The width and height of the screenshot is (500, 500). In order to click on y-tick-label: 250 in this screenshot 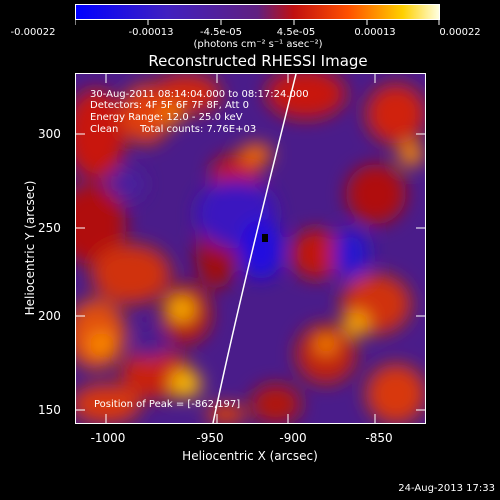, I will do `click(49, 228)`.